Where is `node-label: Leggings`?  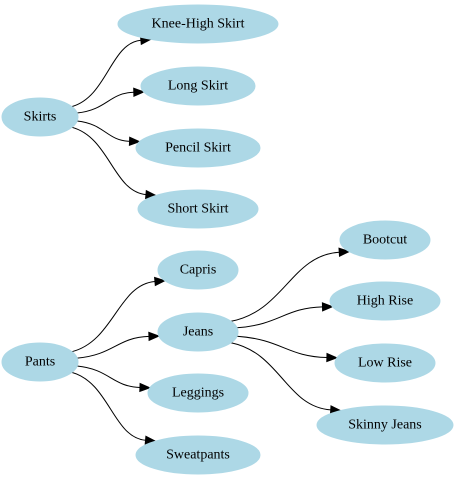 node-label: Leggings is located at coordinates (198, 393).